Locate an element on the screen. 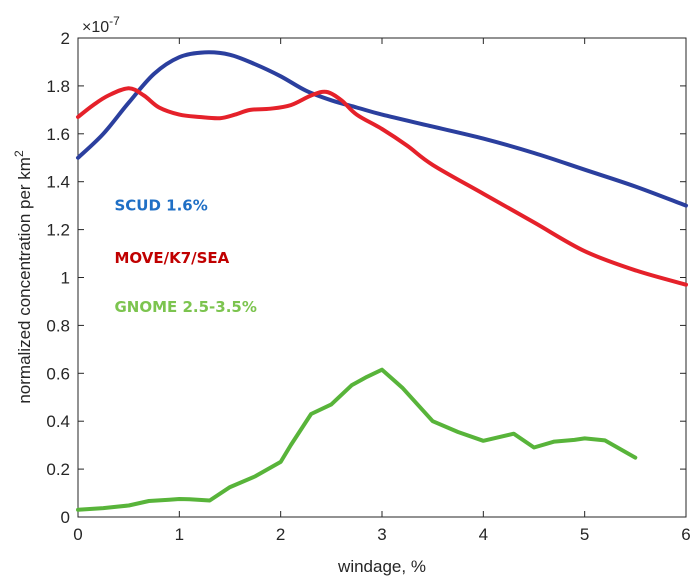 This screenshot has height=580, width=691. y-tick-label: 0.8 is located at coordinates (58, 325).